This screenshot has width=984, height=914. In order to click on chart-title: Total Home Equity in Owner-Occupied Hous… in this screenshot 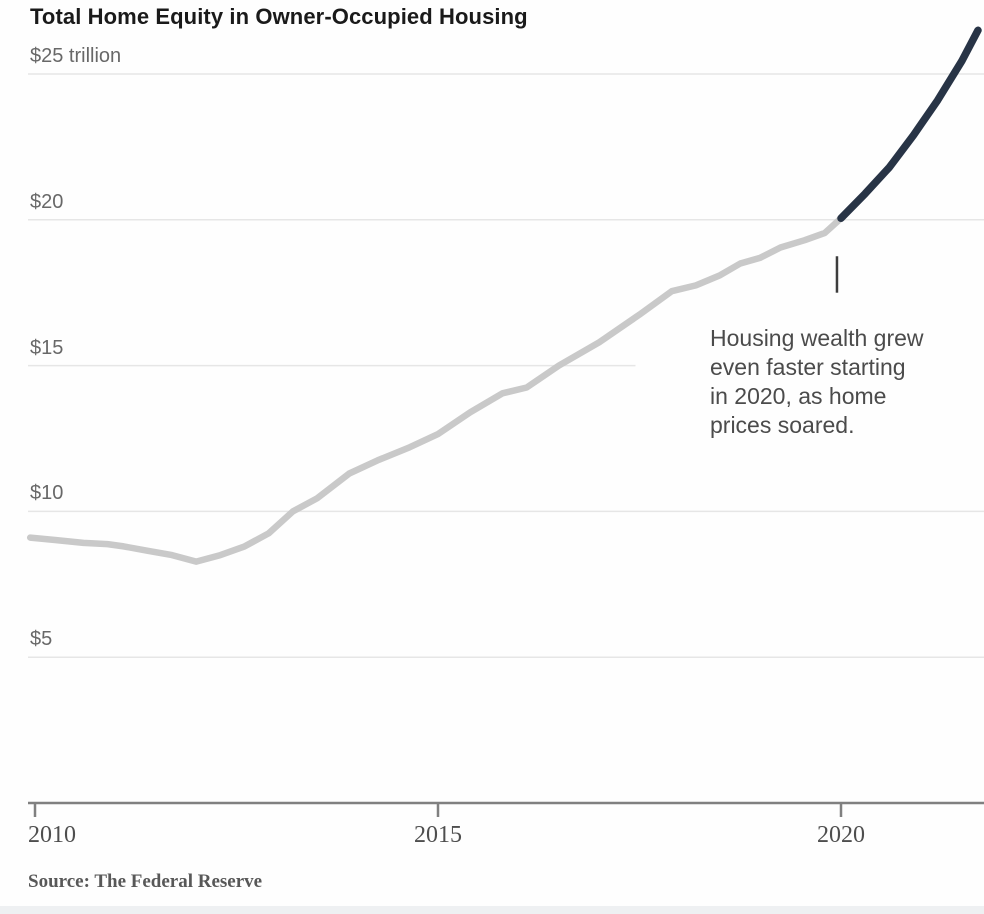, I will do `click(279, 16)`.